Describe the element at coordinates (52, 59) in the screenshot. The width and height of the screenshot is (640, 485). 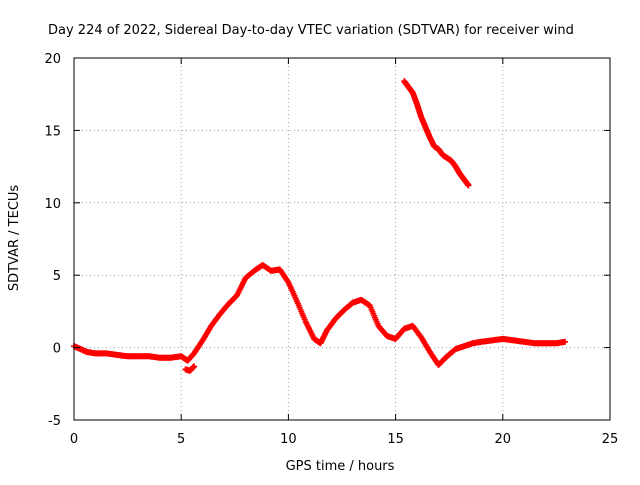
I see `y-tick-label: 20` at that location.